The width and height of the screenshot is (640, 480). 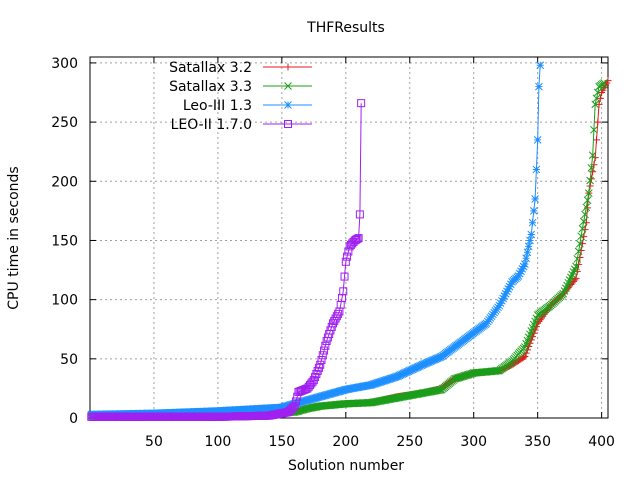 I want to click on x-tick-label: 200, so click(x=345, y=442).